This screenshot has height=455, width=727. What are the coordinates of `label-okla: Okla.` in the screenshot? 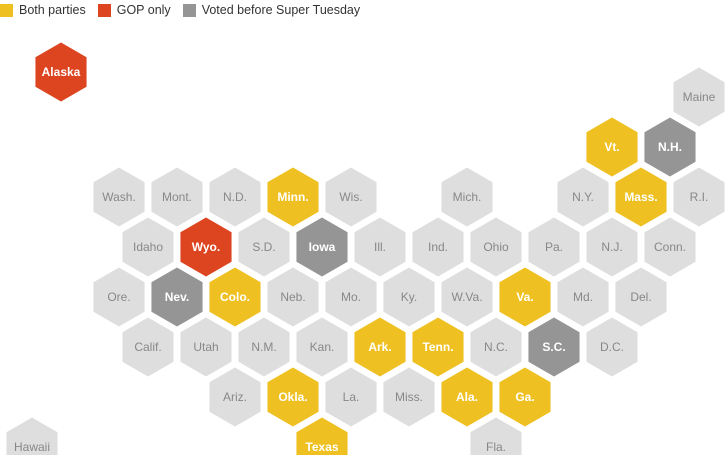 It's located at (292, 397).